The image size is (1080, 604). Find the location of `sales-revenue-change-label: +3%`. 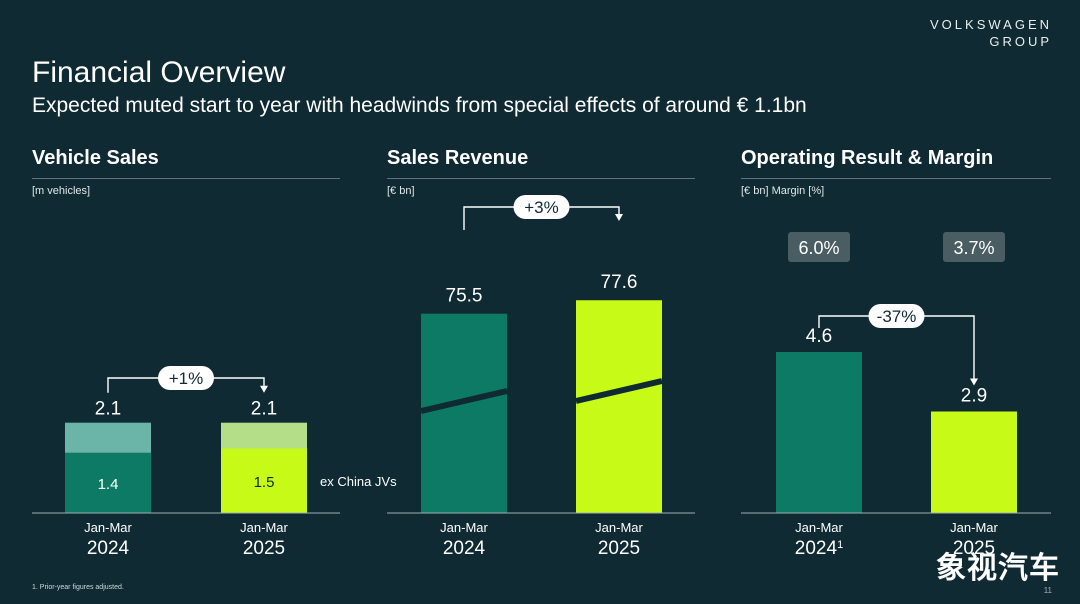

sales-revenue-change-label: +3% is located at coordinates (541, 207).